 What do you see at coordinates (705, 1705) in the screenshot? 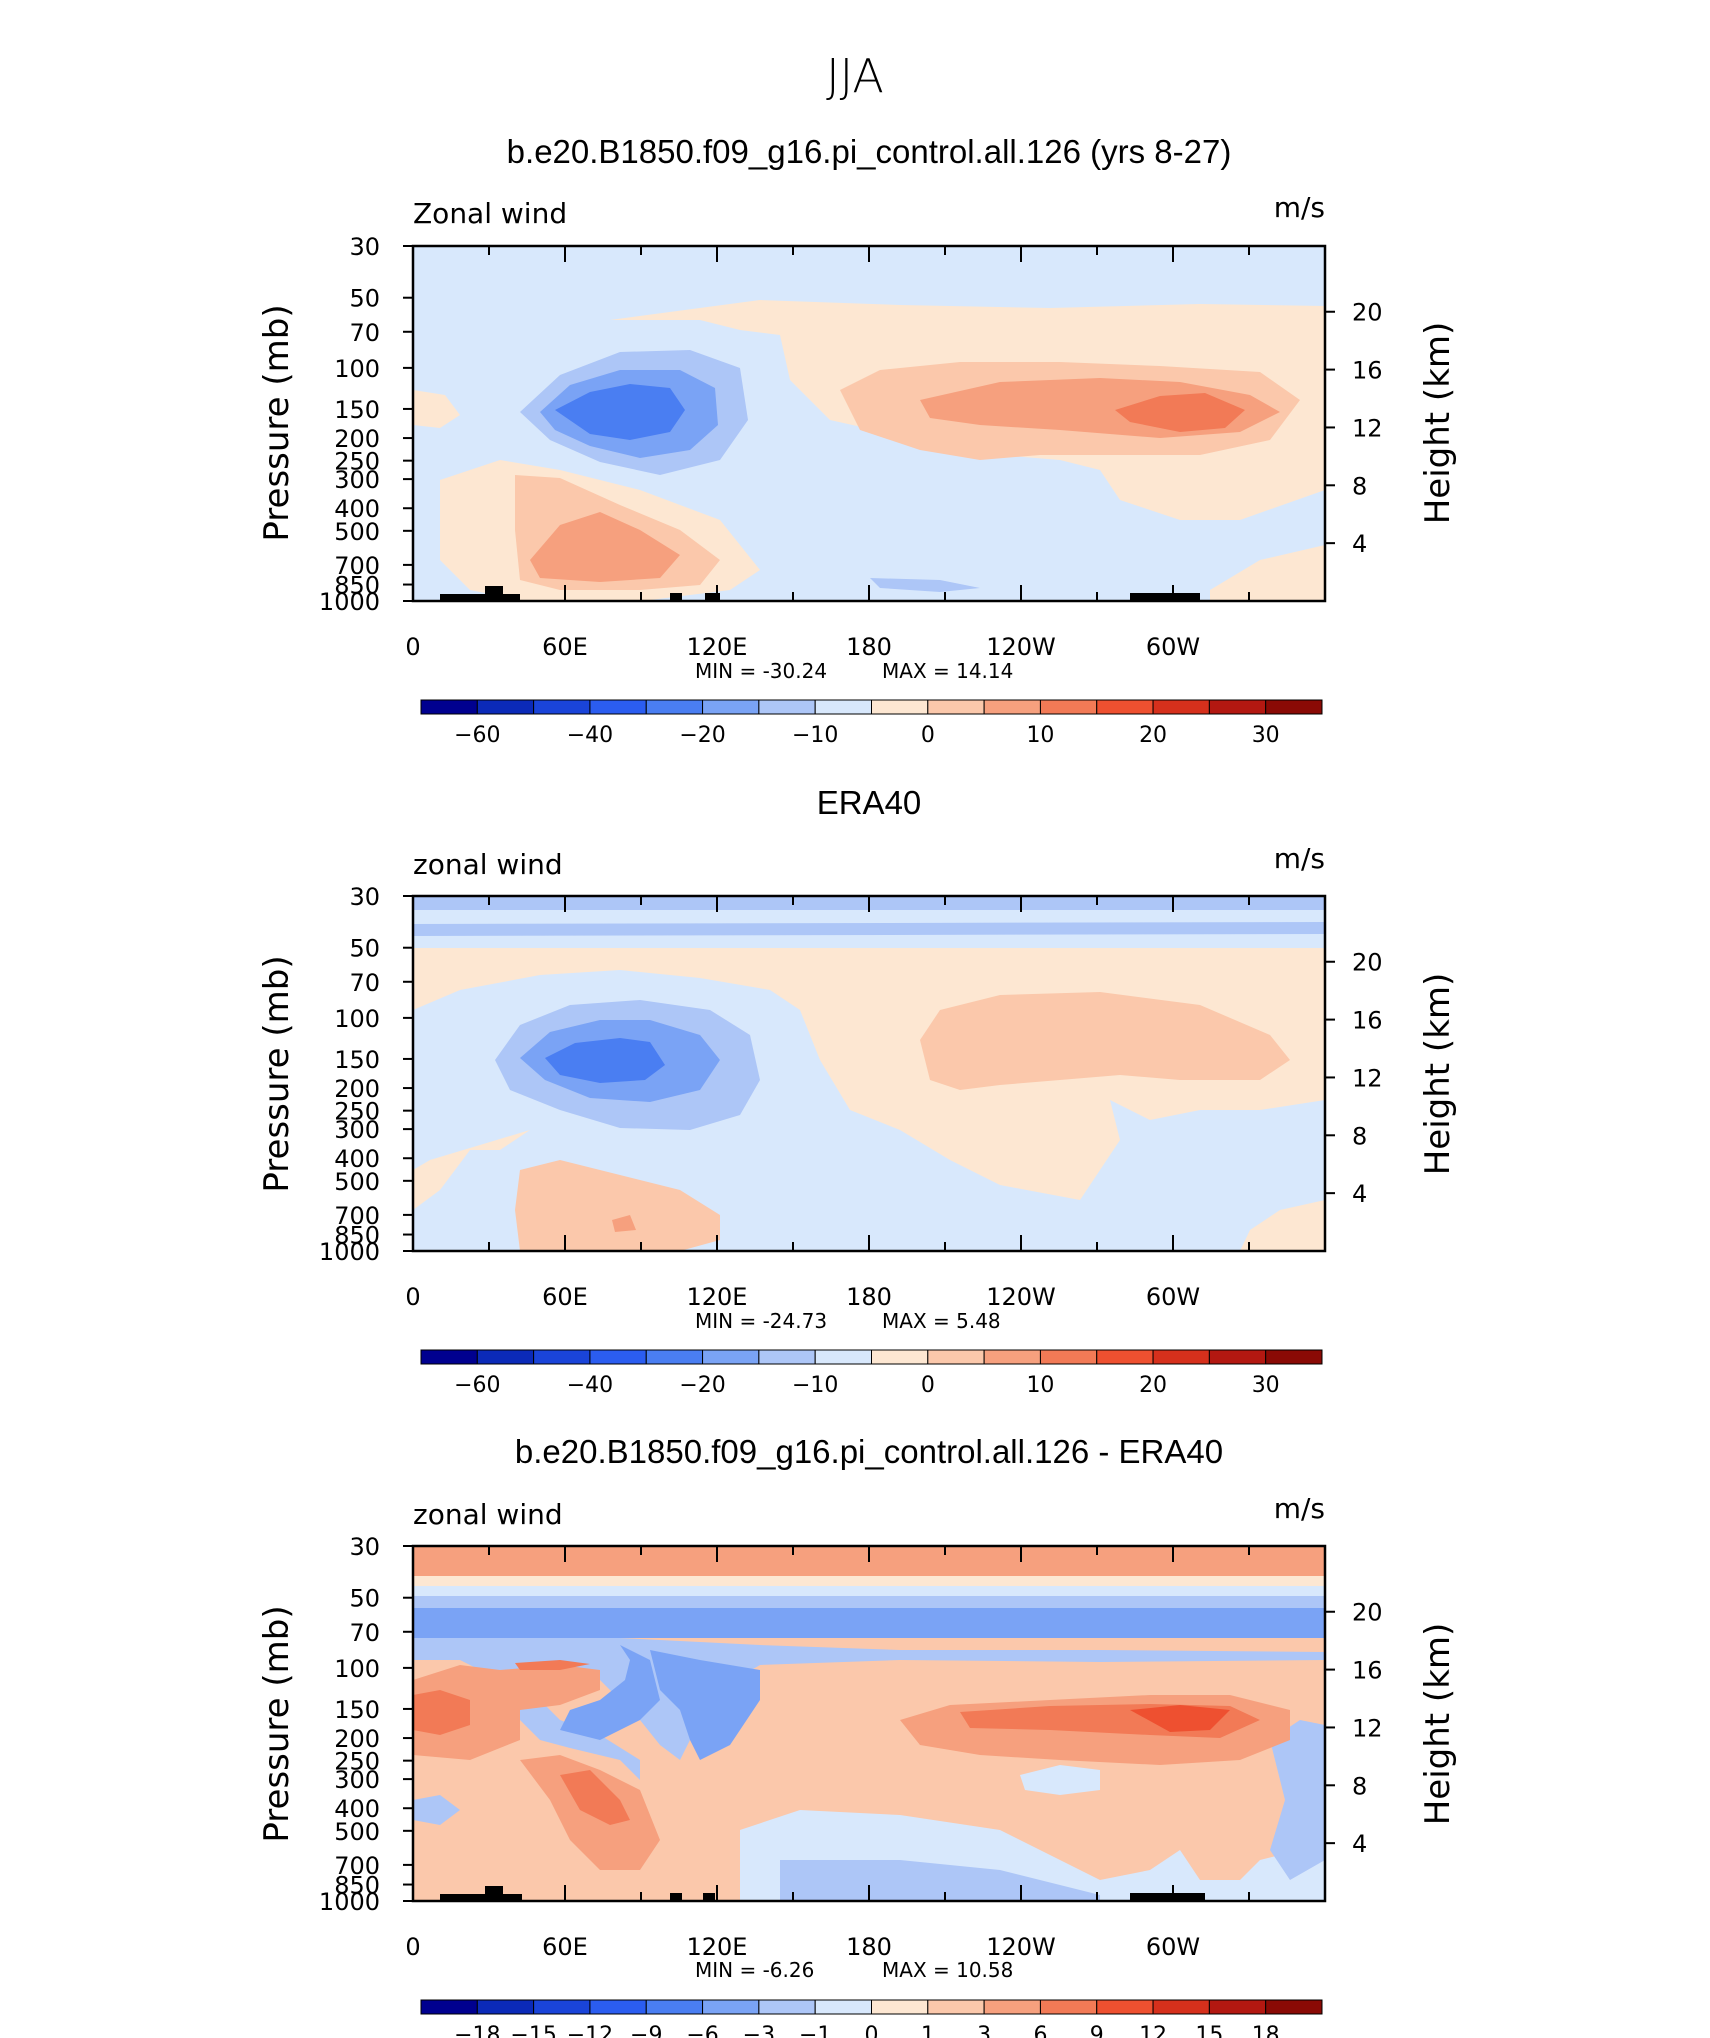
I see `contour-fill-neg-trop` at bounding box center [705, 1705].